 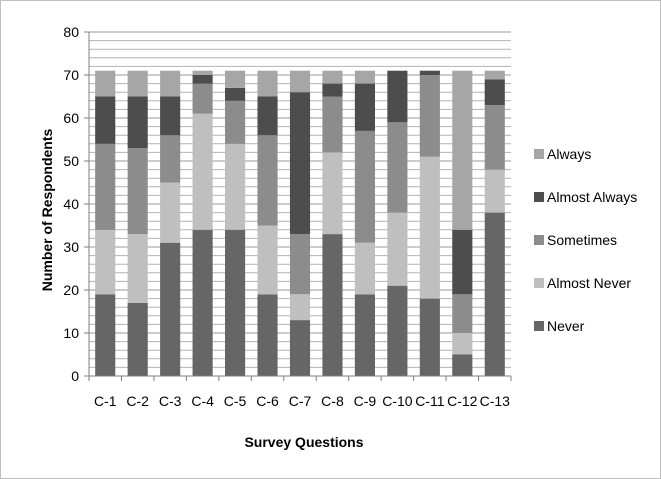 What do you see at coordinates (430, 401) in the screenshot?
I see `x-tick-label: C-11` at bounding box center [430, 401].